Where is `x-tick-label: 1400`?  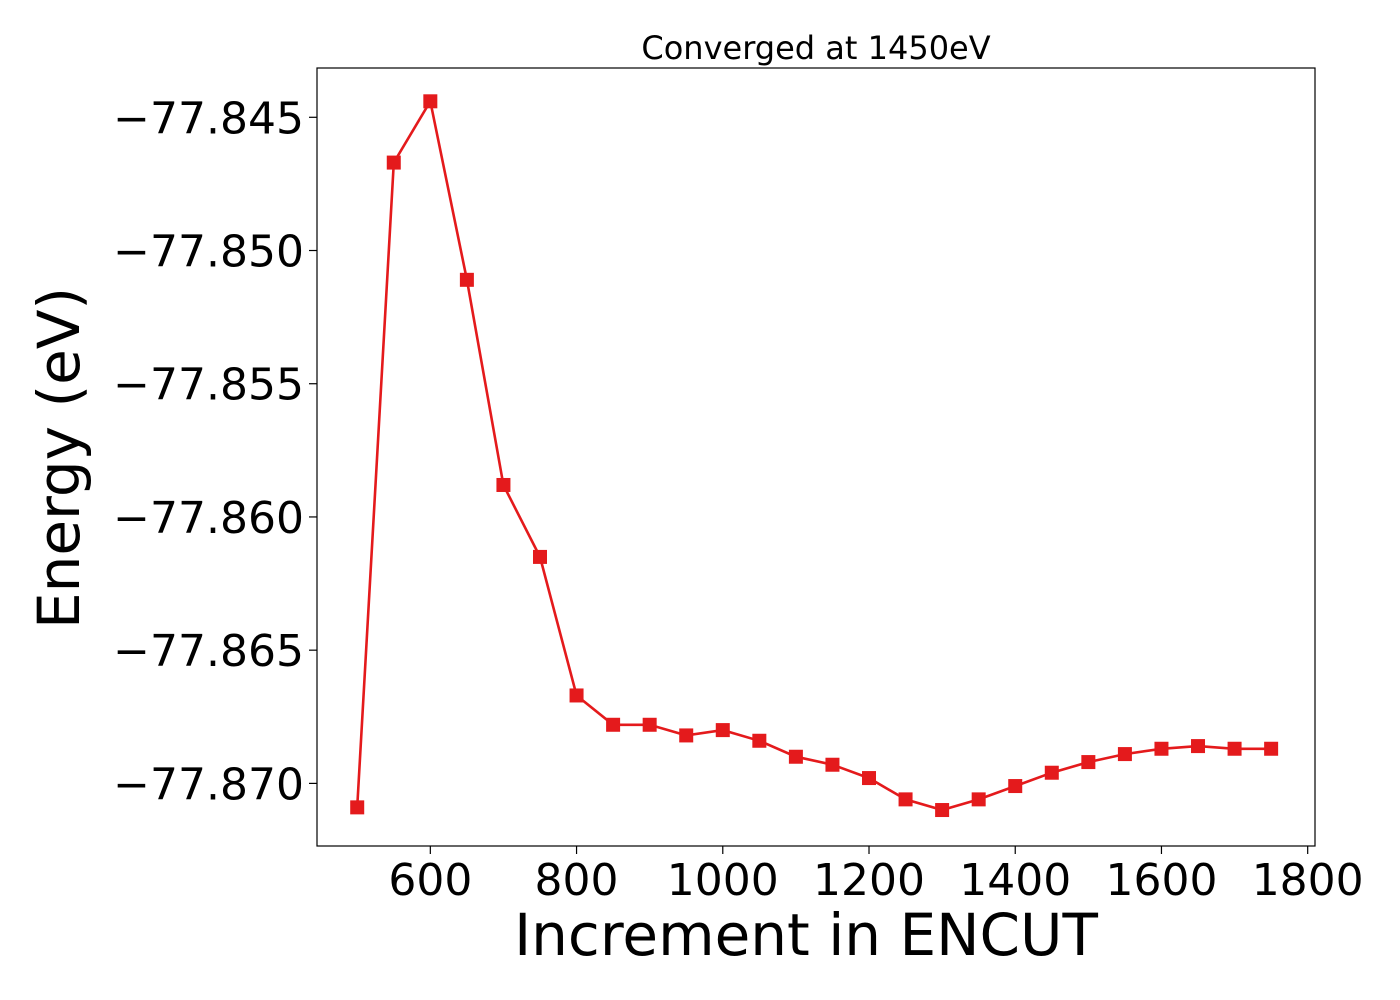
x-tick-label: 1400 is located at coordinates (1015, 880).